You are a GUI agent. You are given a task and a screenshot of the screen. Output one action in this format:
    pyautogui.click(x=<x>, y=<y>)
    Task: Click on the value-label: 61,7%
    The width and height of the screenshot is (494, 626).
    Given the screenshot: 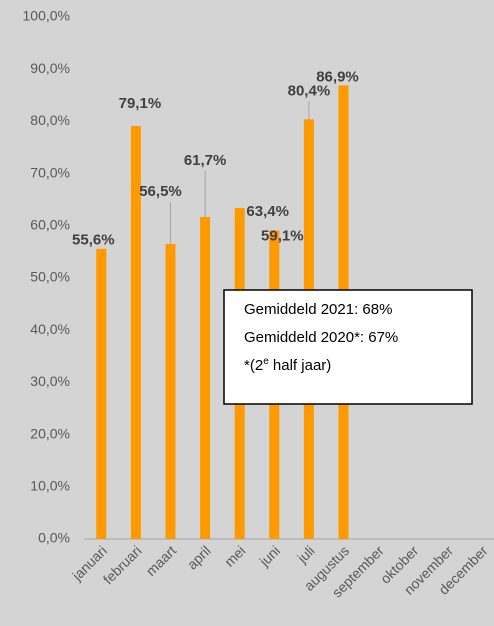 What is the action you would take?
    pyautogui.click(x=205, y=160)
    